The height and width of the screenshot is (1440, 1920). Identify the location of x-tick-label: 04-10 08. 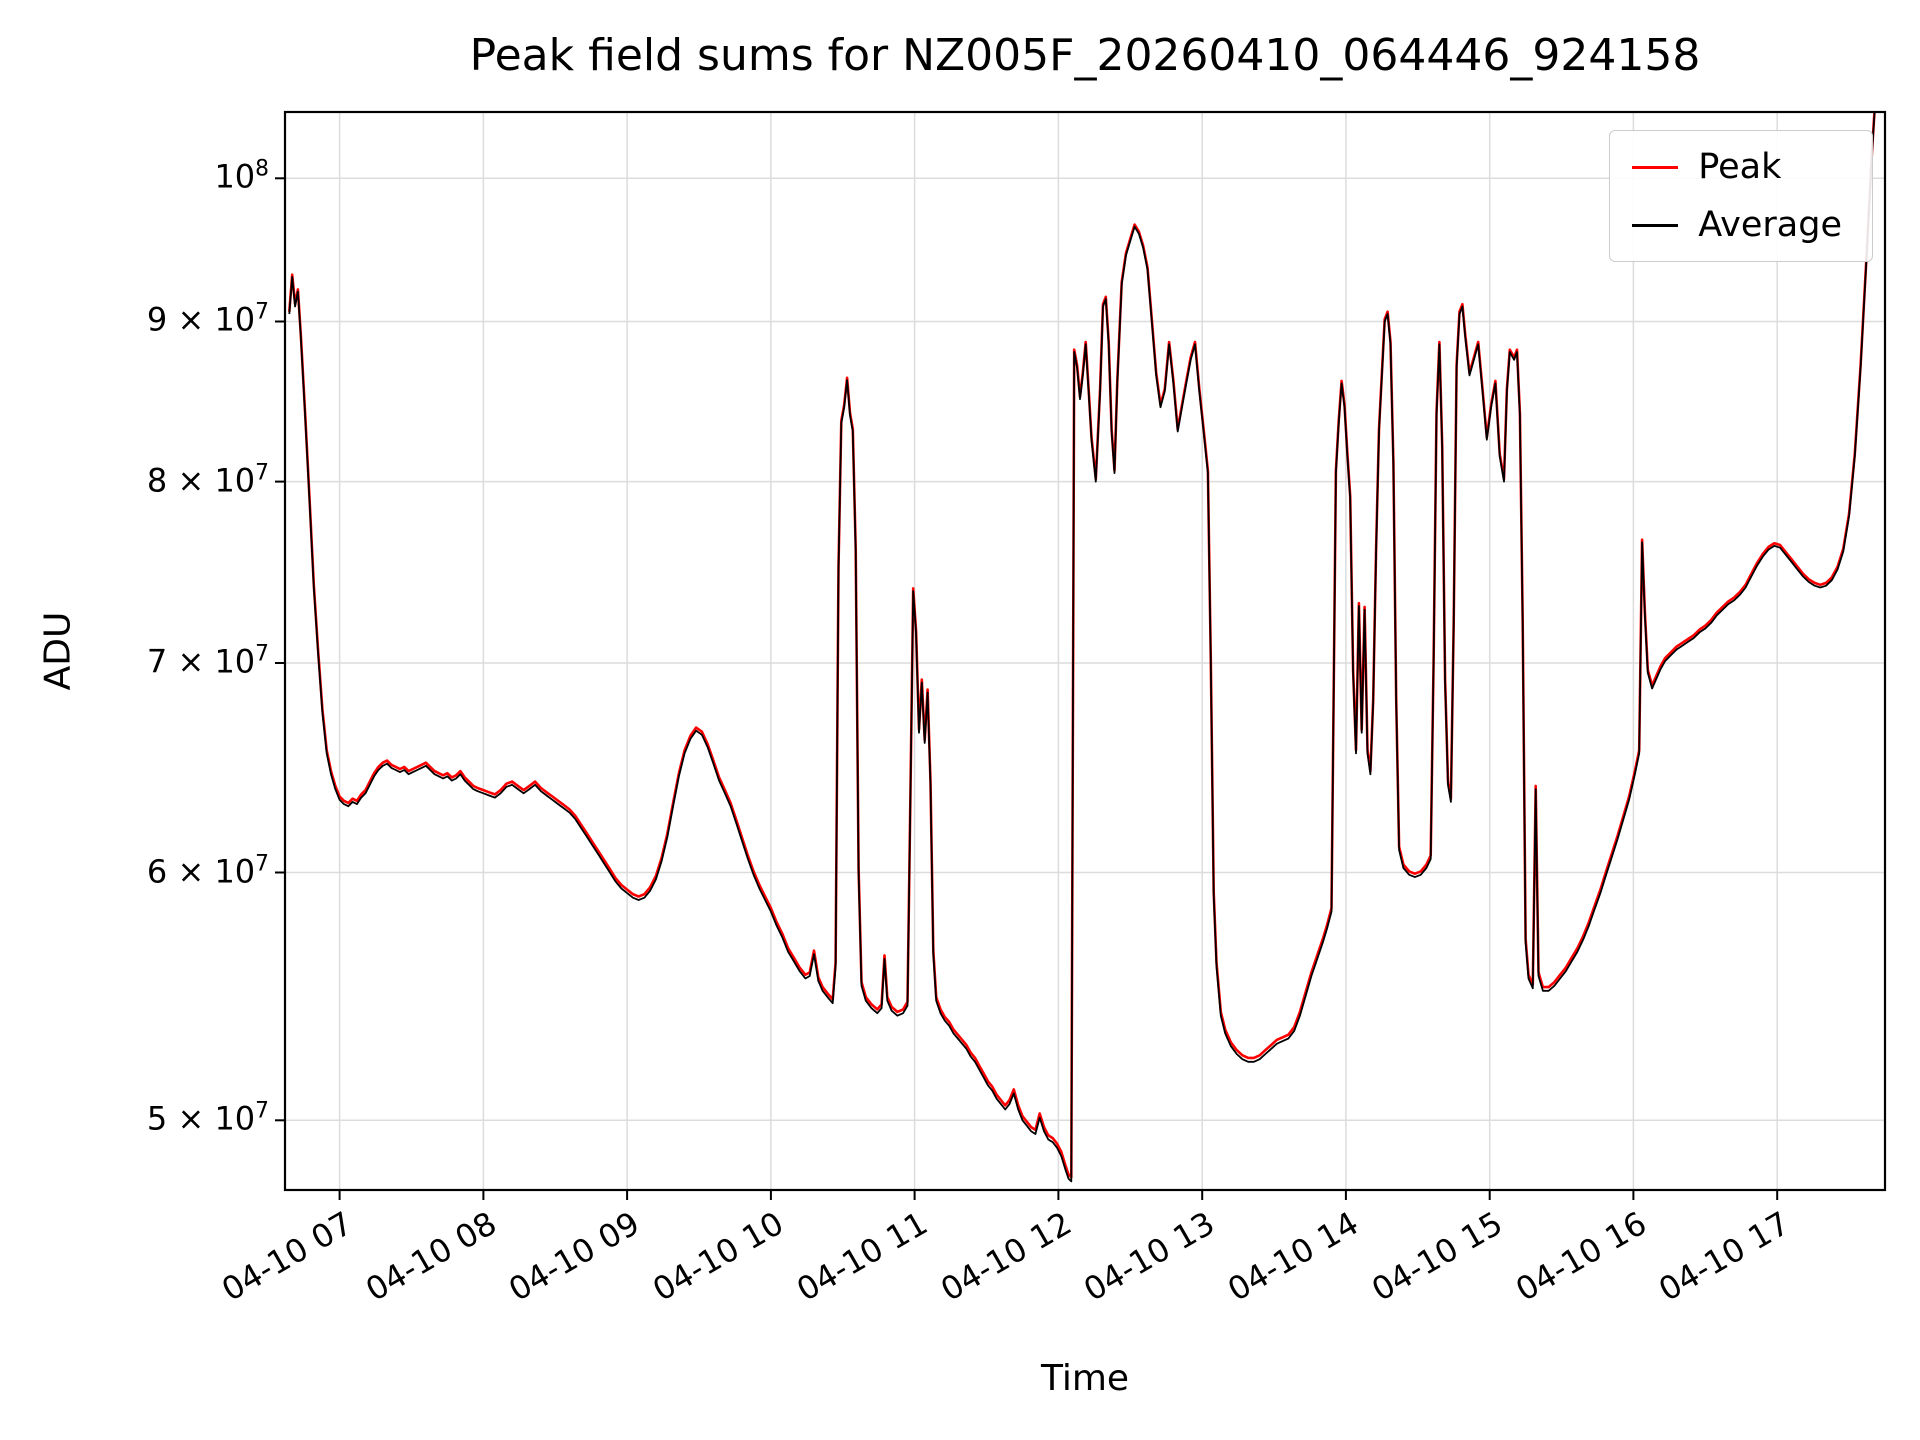
(430, 1256).